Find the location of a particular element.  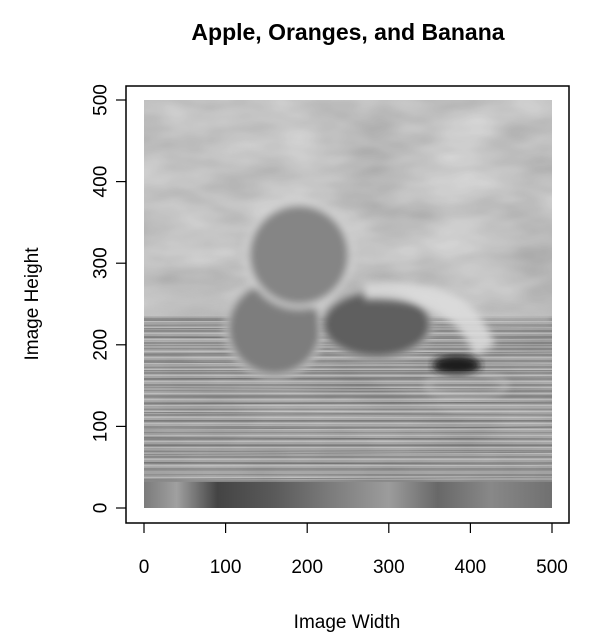

x-tick-label: 200 is located at coordinates (307, 567).